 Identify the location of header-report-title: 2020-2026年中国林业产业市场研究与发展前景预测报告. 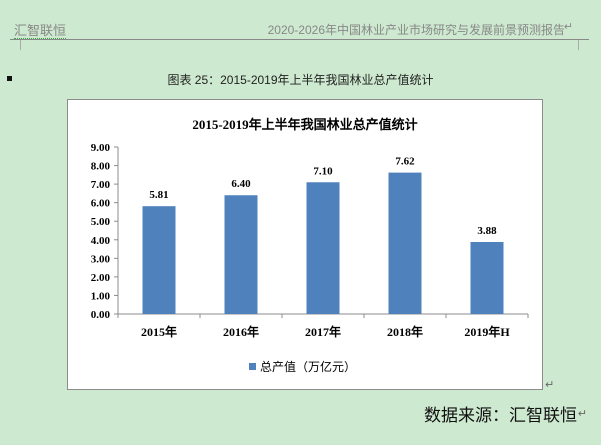
(416, 30).